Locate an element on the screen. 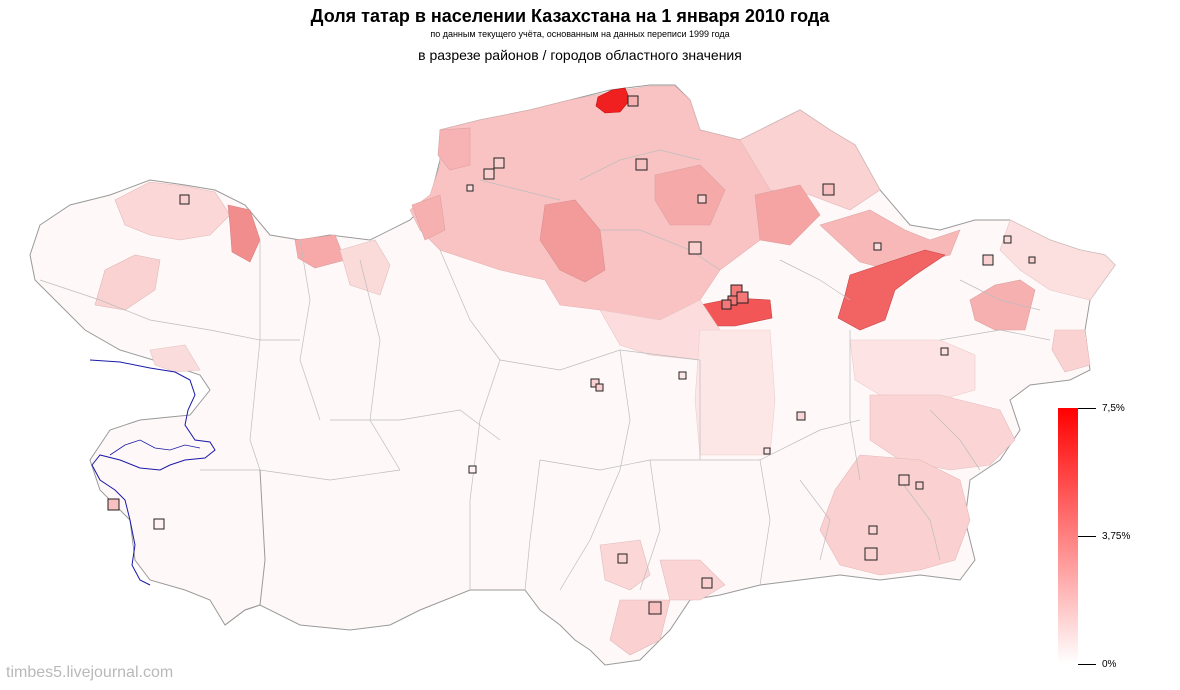  legend-color-ramp is located at coordinates (1068, 536).